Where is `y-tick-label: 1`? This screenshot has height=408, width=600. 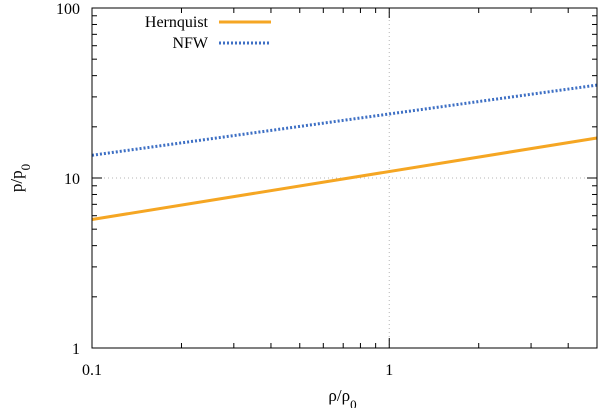 y-tick-label: 1 is located at coordinates (76, 349).